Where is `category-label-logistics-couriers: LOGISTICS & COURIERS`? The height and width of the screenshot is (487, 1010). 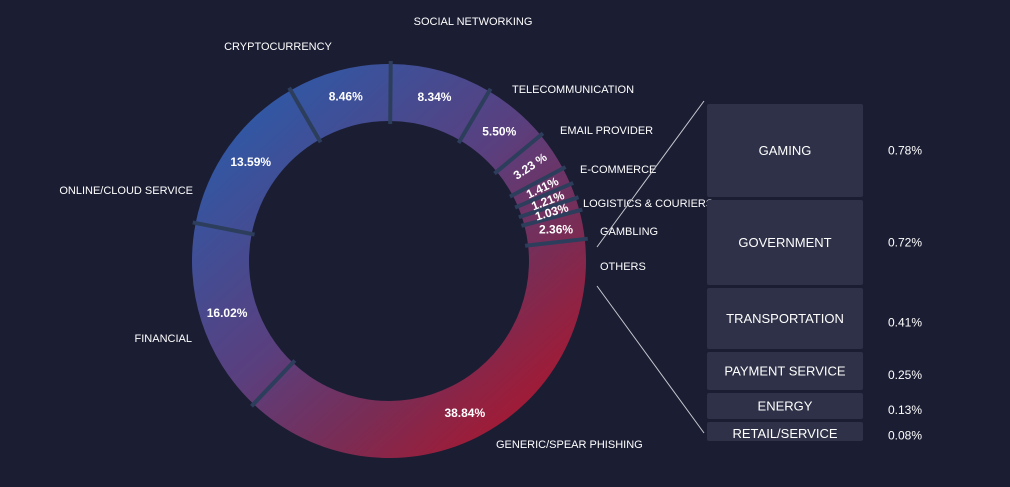
category-label-logistics-couriers: LOGISTICS & COURIERS is located at coordinates (648, 204).